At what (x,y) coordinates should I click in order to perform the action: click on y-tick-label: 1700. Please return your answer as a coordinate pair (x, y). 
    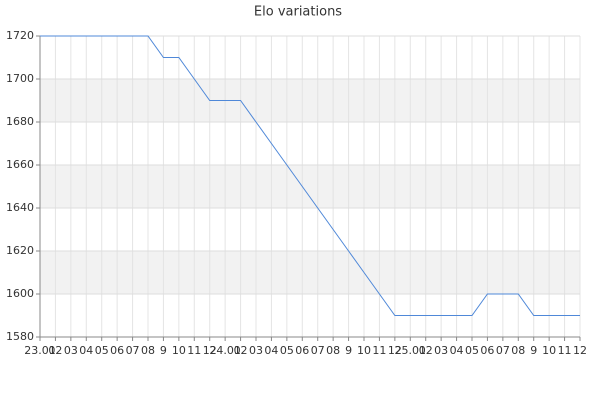
    Looking at the image, I should click on (20, 78).